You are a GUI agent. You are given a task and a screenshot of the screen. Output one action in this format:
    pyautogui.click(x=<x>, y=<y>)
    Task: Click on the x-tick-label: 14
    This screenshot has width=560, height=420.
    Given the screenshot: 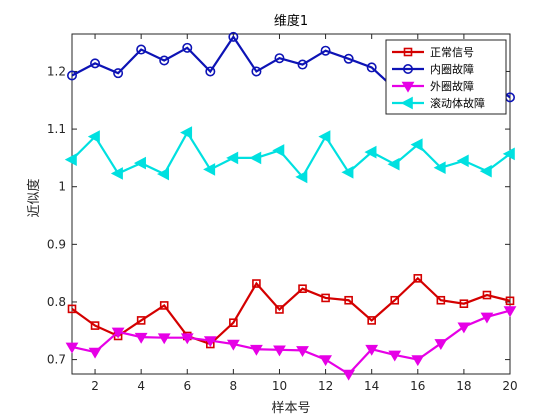 What is the action you would take?
    pyautogui.click(x=371, y=386)
    